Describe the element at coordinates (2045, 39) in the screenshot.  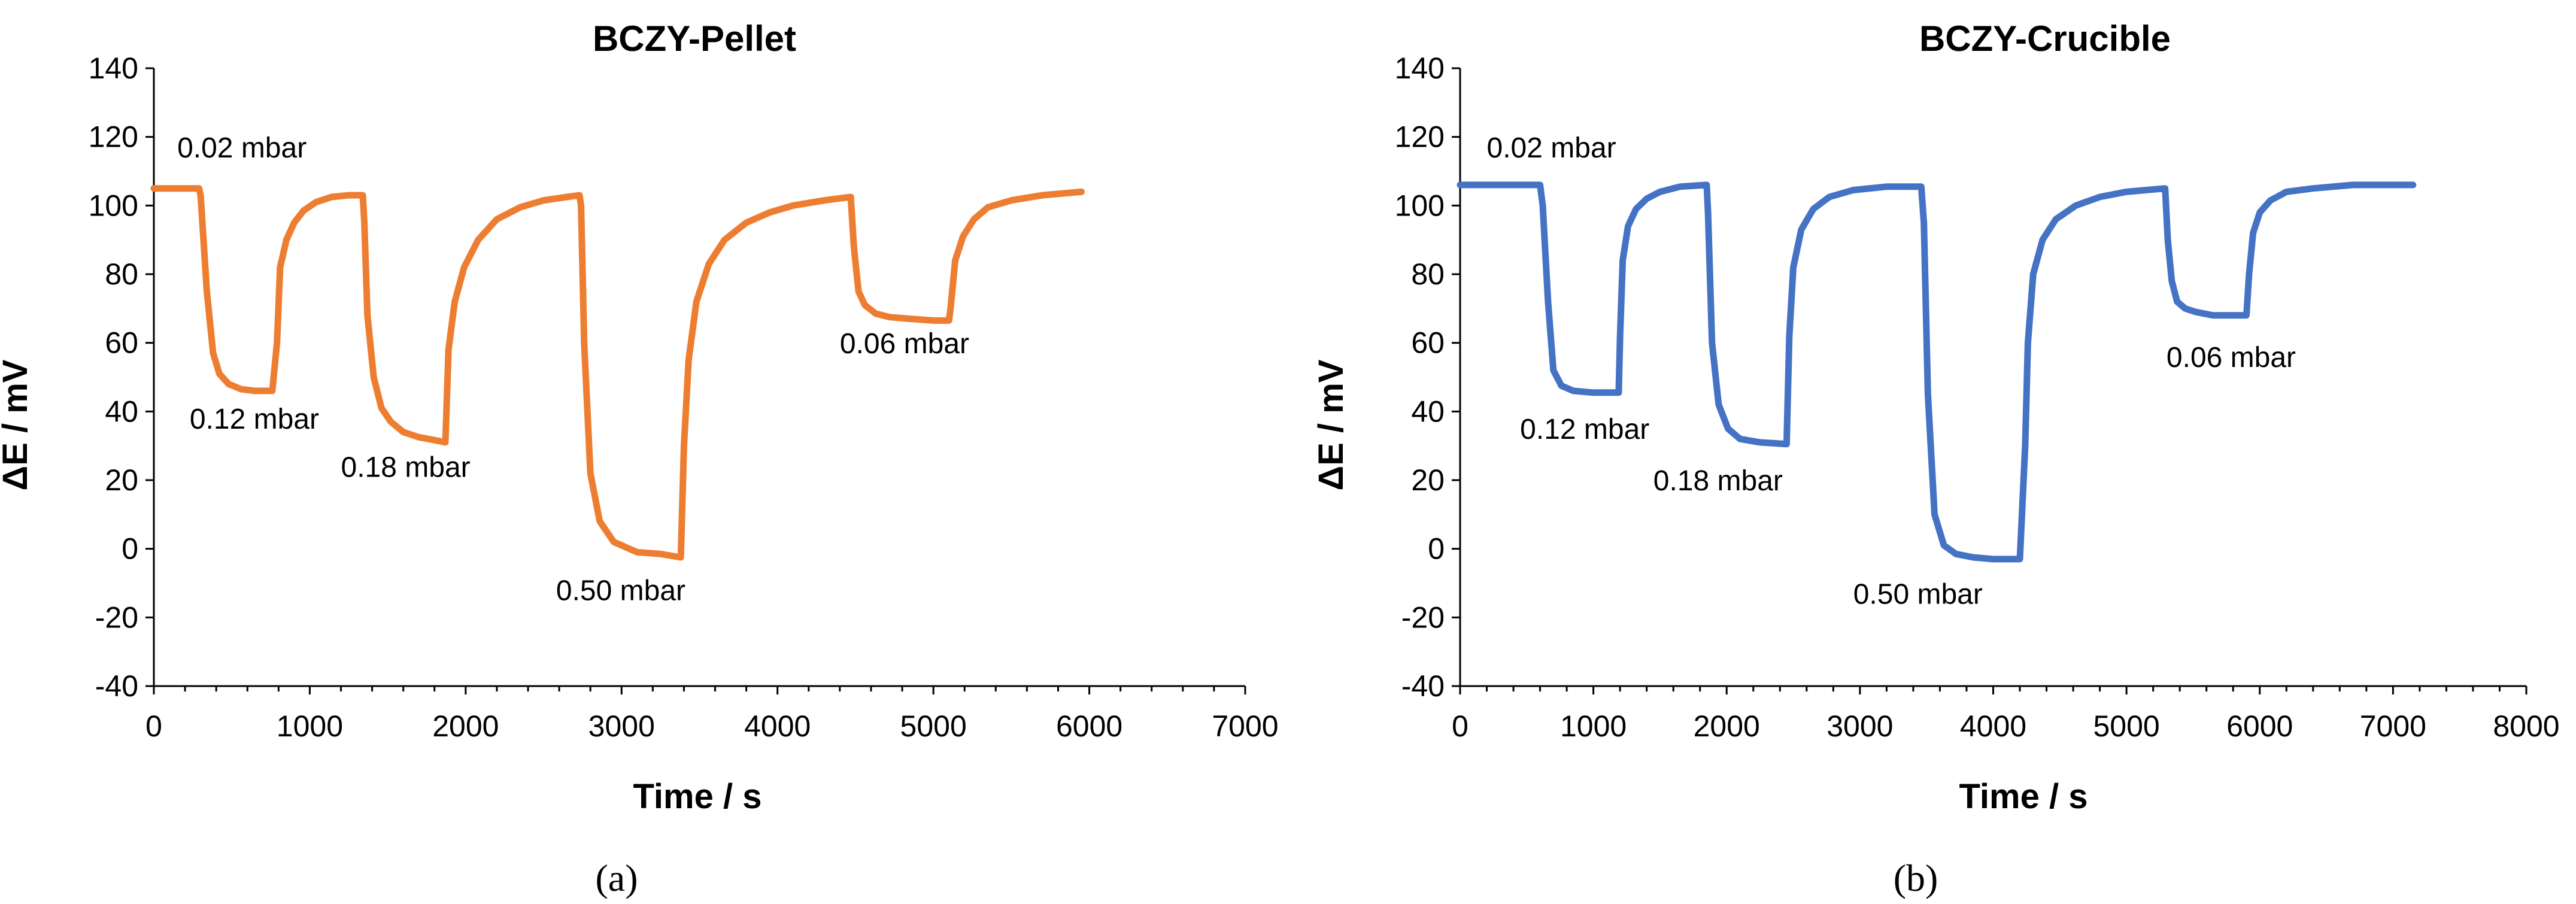
I see `chart-title: BCZY-Crucible` at that location.